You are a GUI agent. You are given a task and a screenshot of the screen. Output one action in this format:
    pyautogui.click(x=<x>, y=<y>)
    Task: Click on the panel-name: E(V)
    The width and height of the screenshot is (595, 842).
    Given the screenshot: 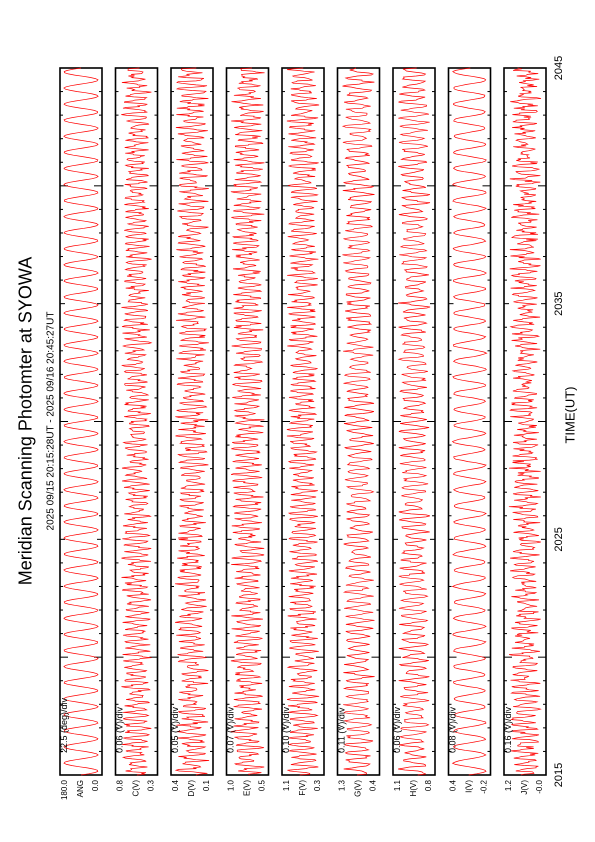 What is the action you would take?
    pyautogui.click(x=247, y=788)
    